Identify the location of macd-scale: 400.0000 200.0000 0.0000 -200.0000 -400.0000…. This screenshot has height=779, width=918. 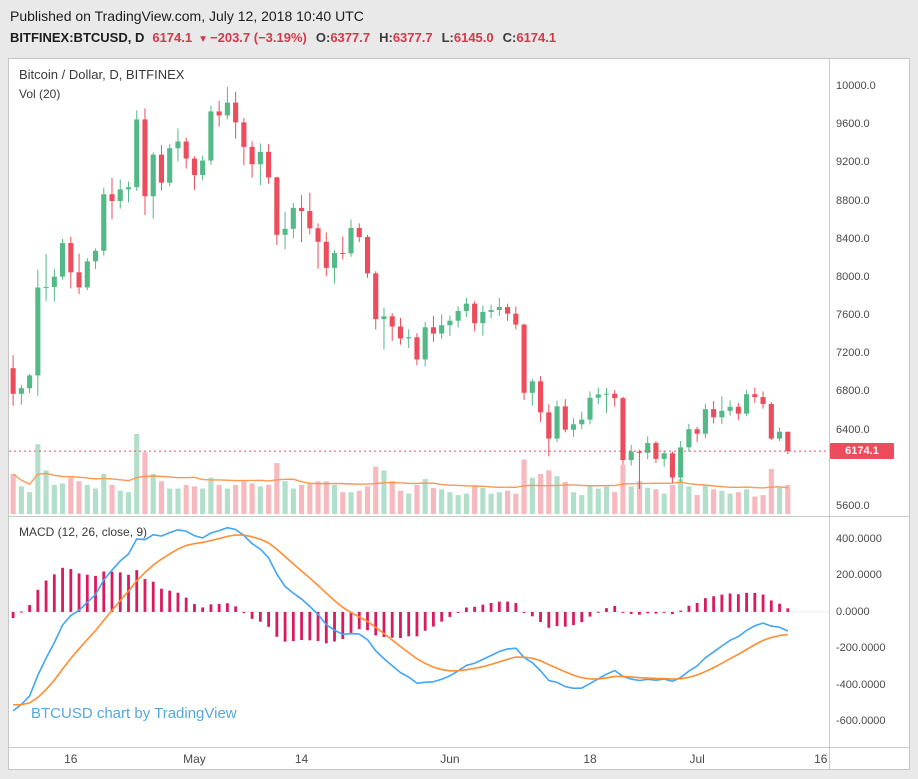
(869, 632).